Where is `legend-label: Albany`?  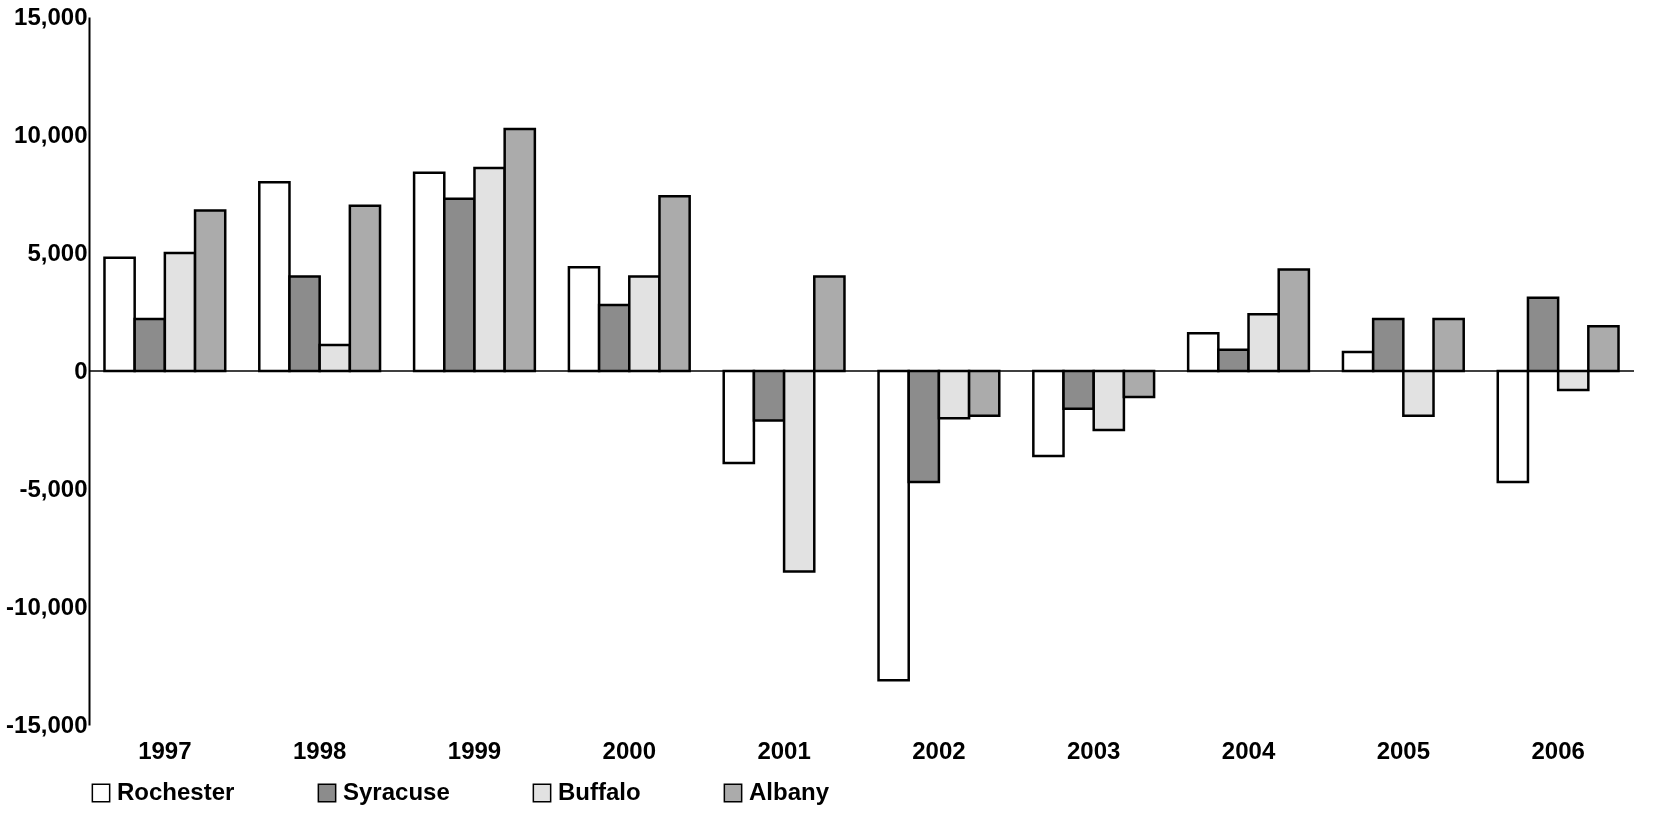 legend-label: Albany is located at coordinates (789, 791).